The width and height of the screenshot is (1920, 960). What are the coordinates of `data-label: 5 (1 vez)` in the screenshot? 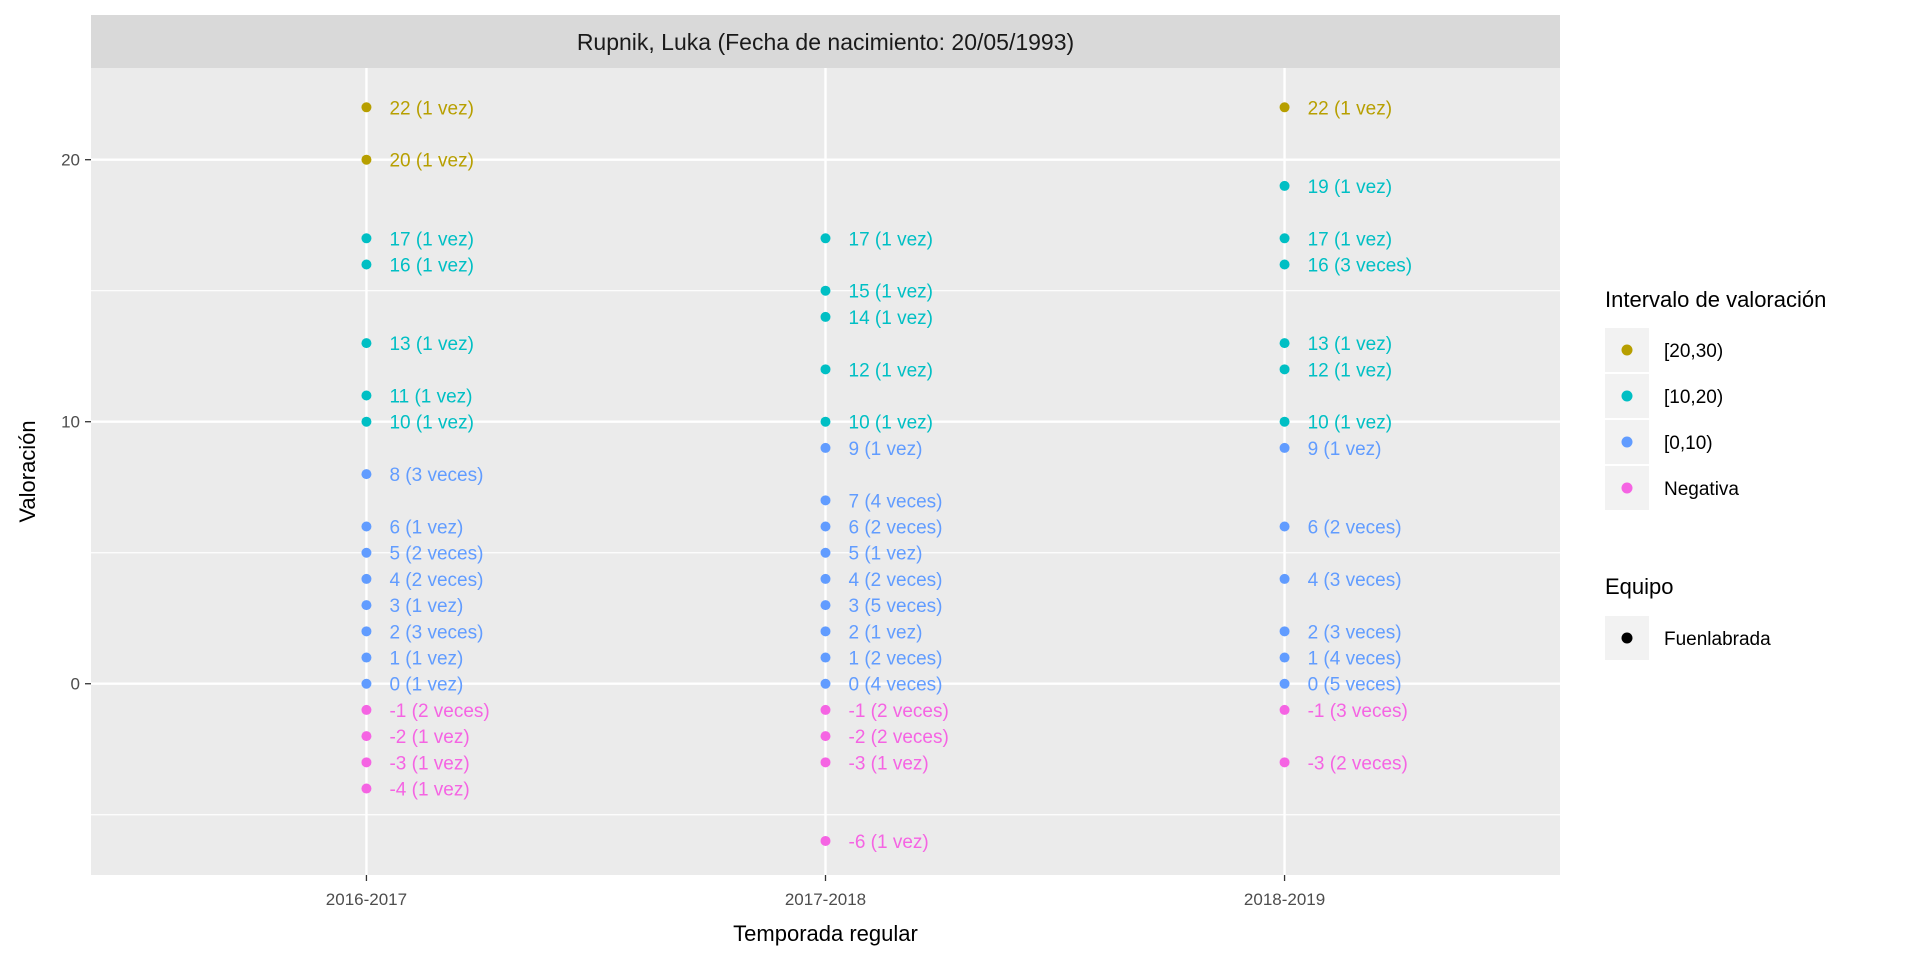 It's located at (886, 554).